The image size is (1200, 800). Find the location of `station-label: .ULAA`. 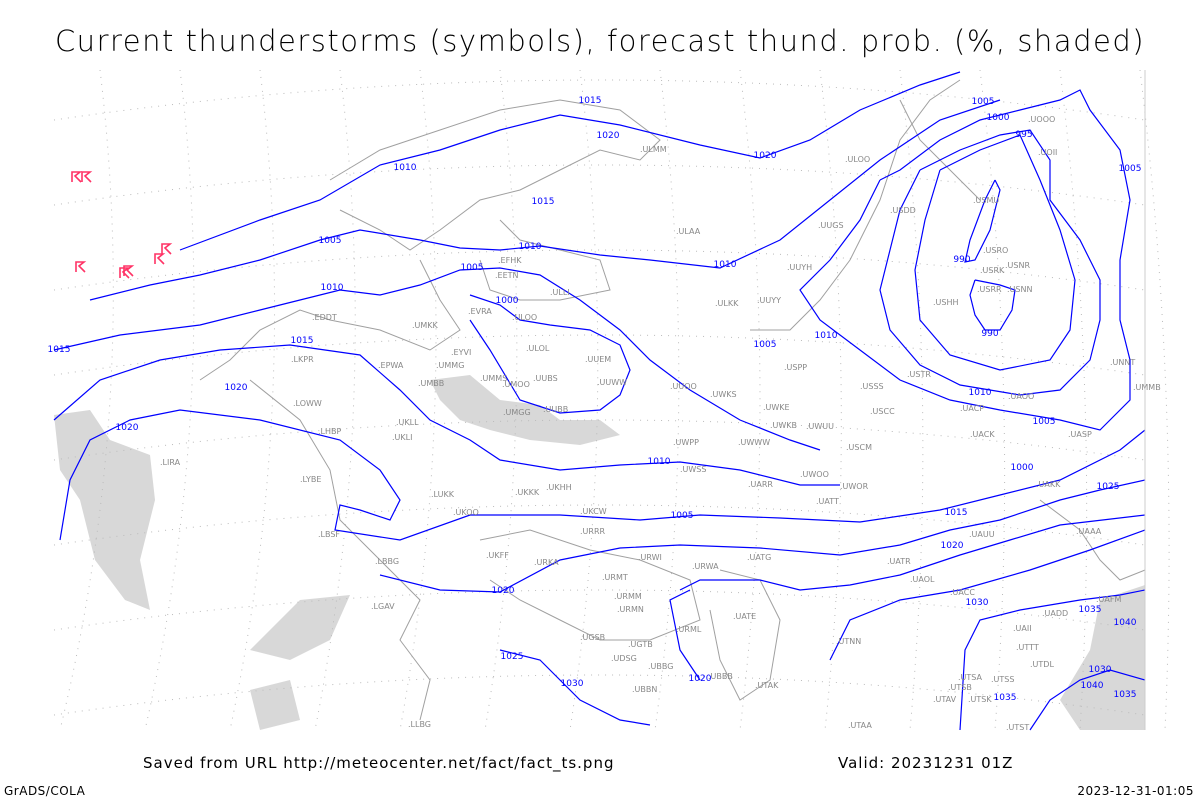

station-label: .ULAA is located at coordinates (688, 231).